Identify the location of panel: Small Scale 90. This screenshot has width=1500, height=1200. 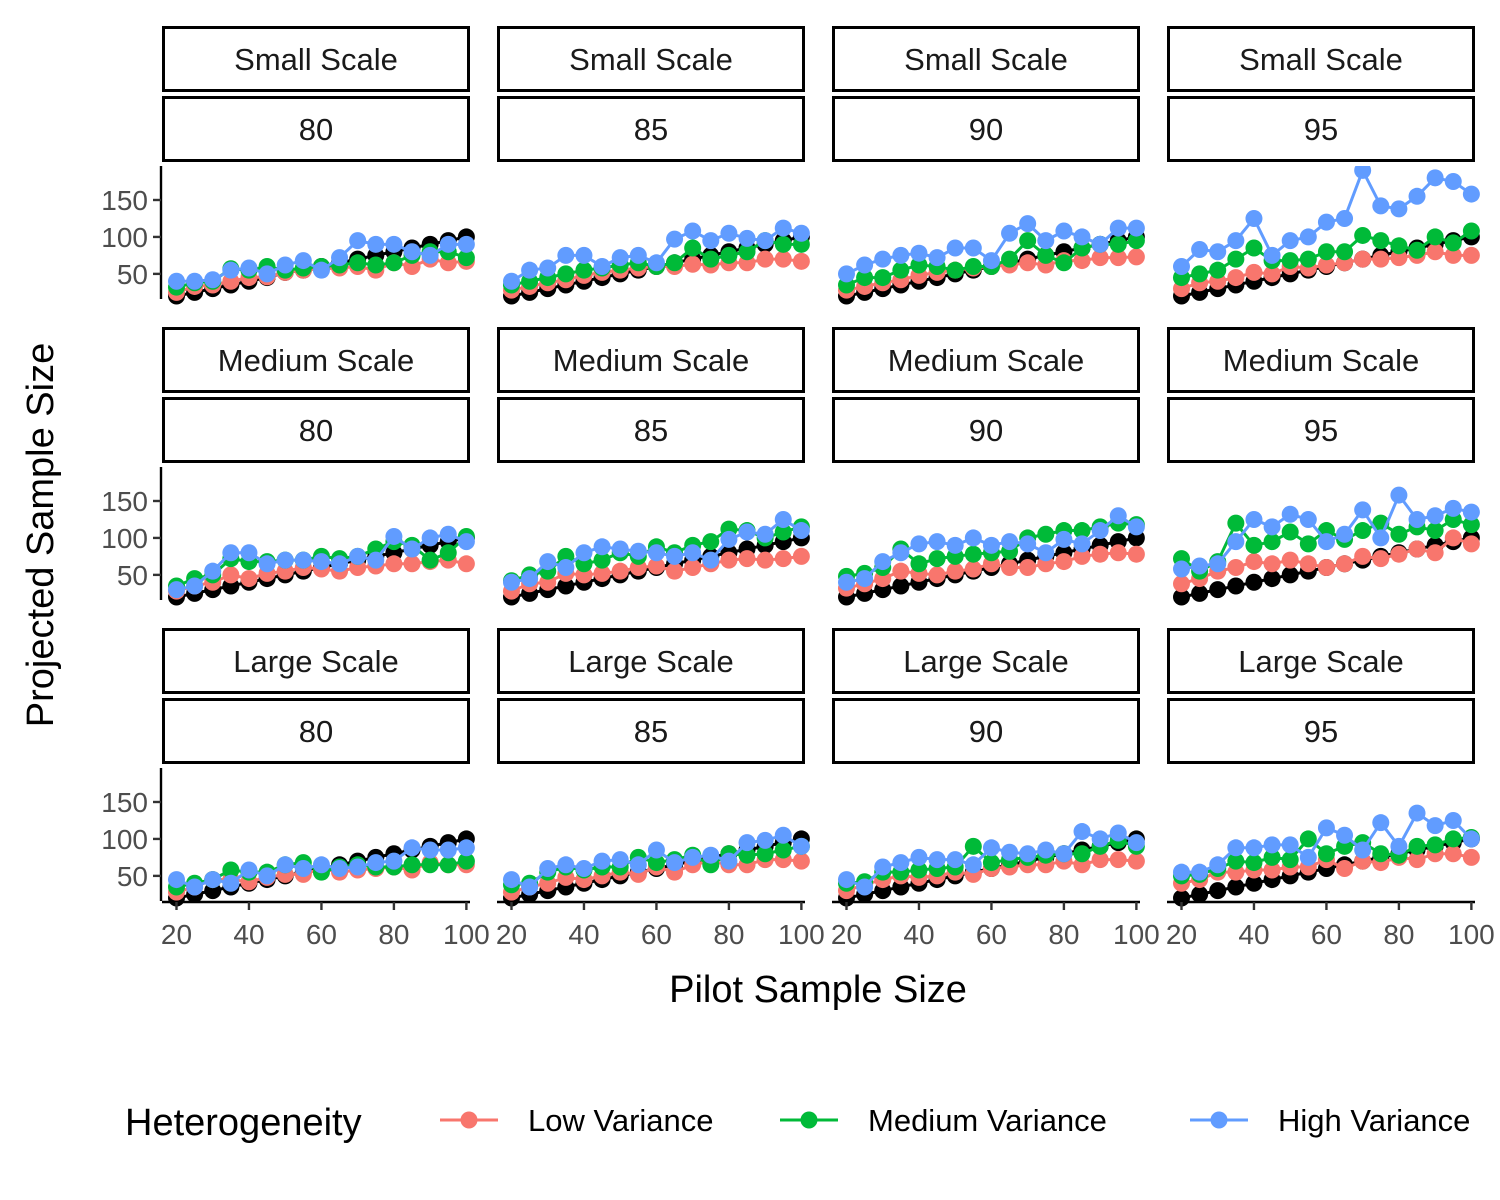
(988, 165).